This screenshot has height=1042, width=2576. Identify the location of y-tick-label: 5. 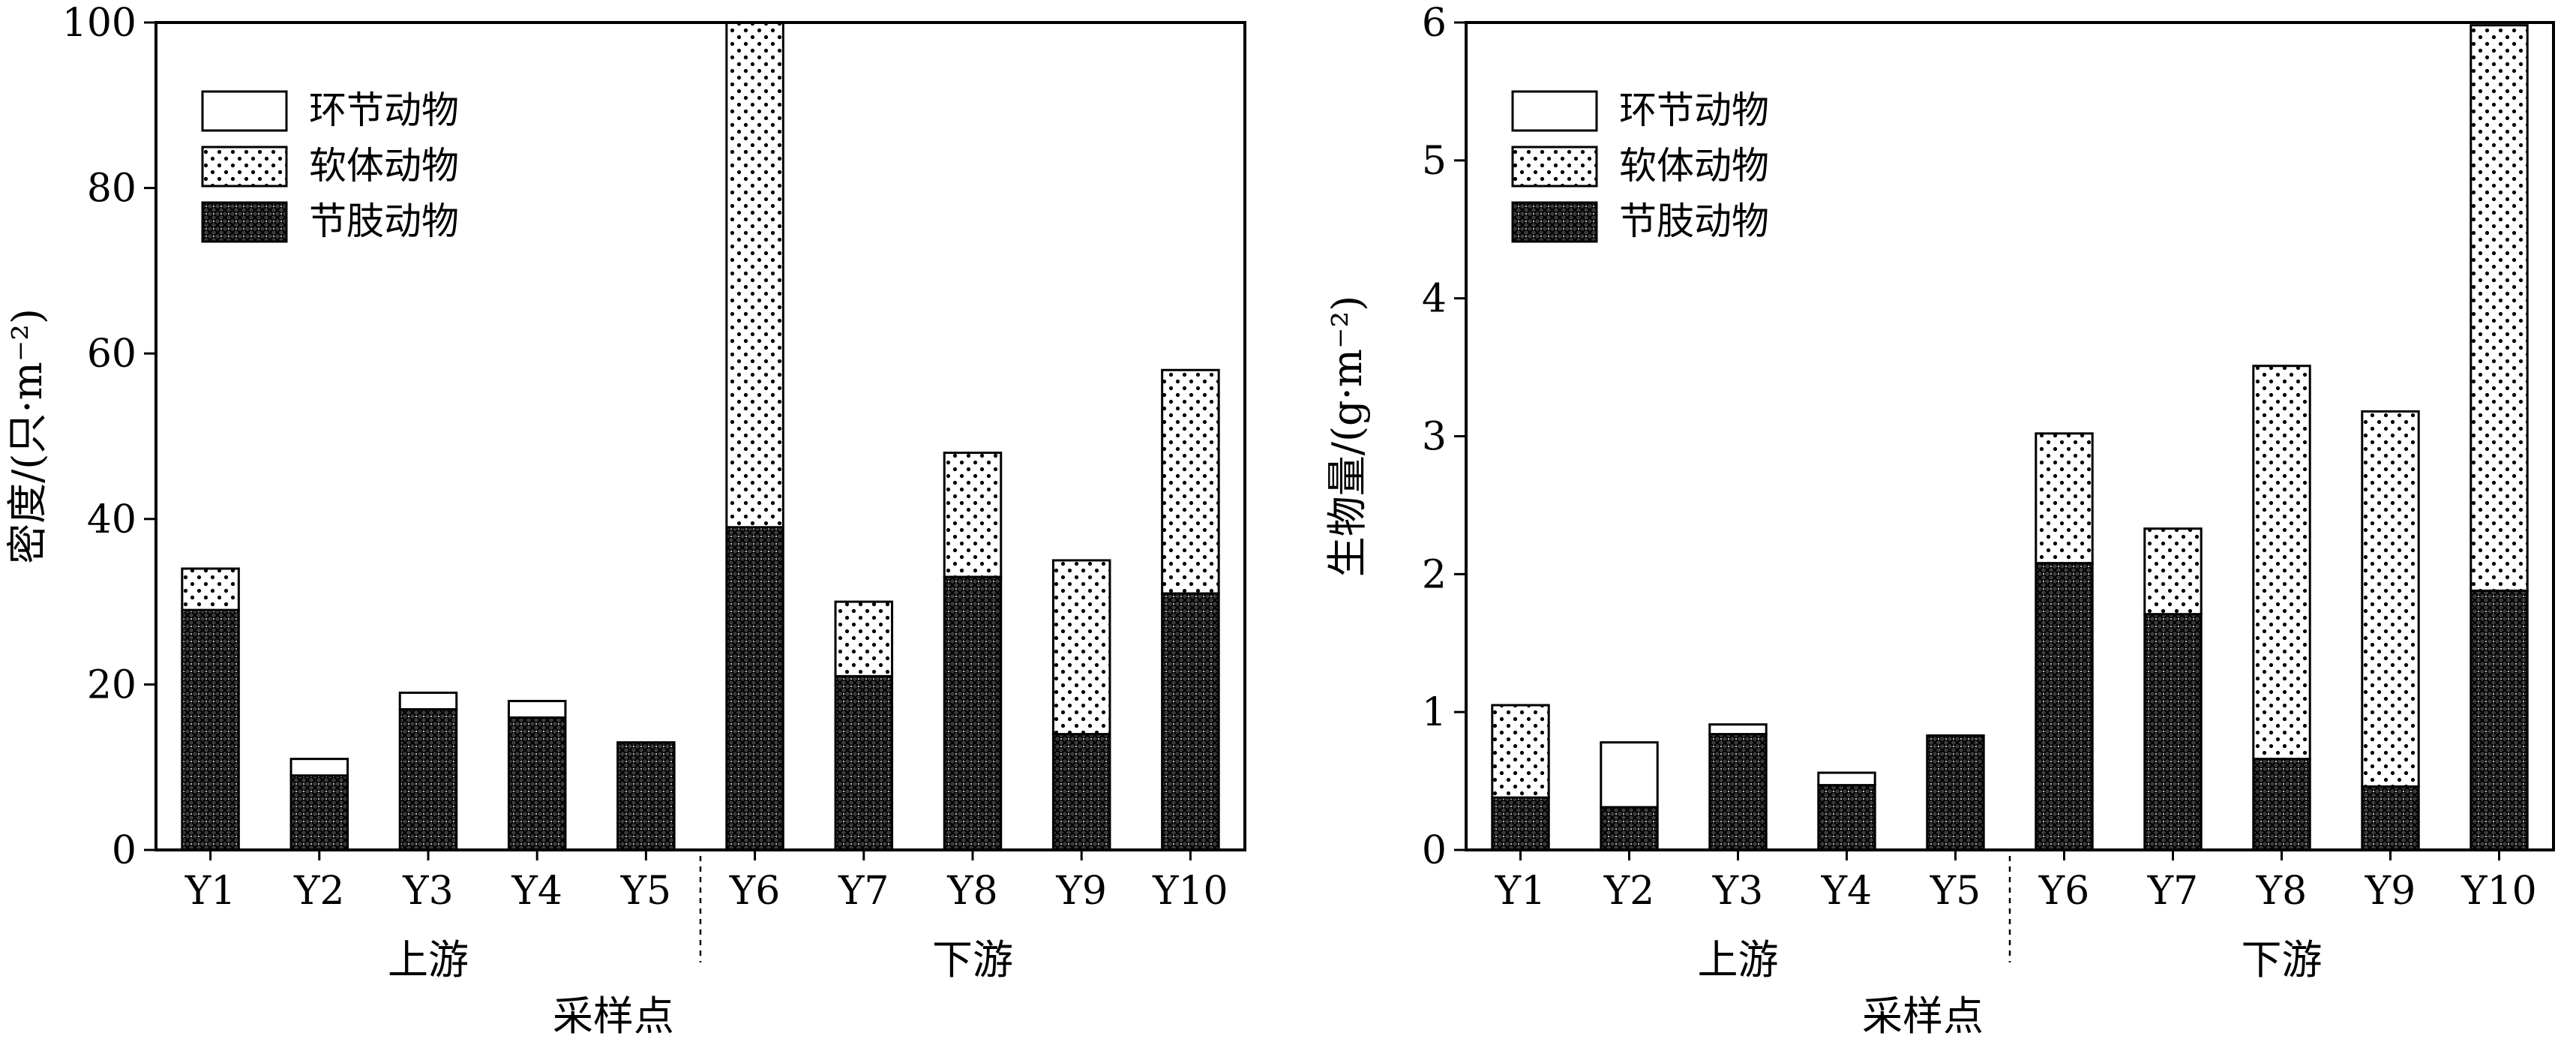
(1435, 162).